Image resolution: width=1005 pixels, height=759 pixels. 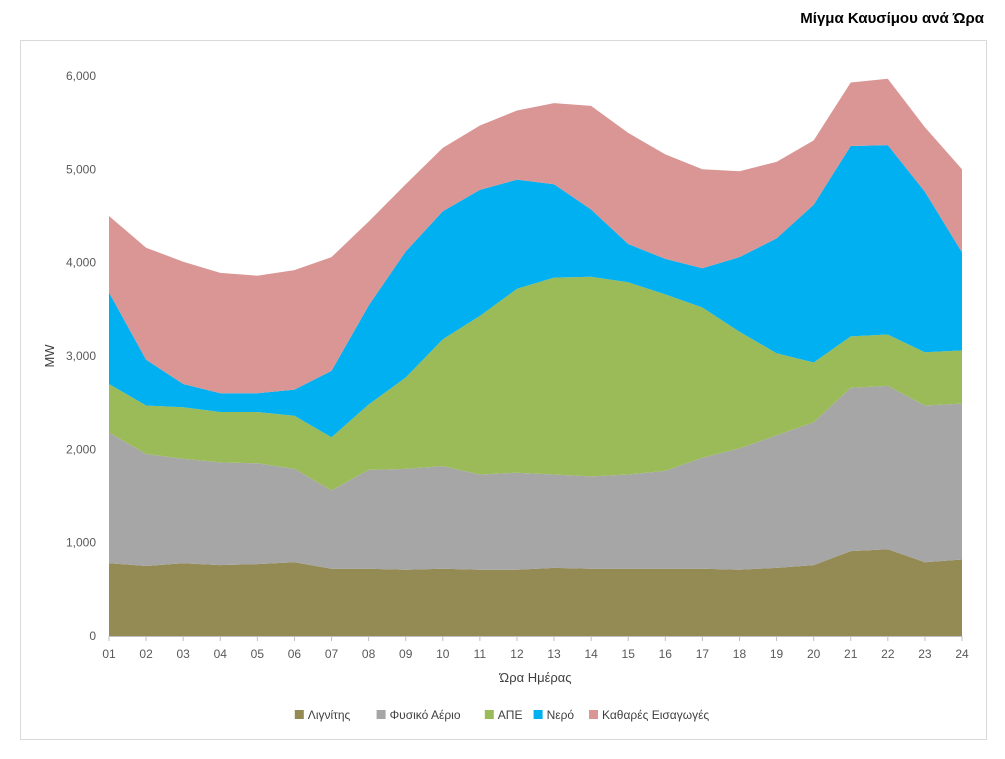 What do you see at coordinates (81, 543) in the screenshot?
I see `y-tick-label: 1,000` at bounding box center [81, 543].